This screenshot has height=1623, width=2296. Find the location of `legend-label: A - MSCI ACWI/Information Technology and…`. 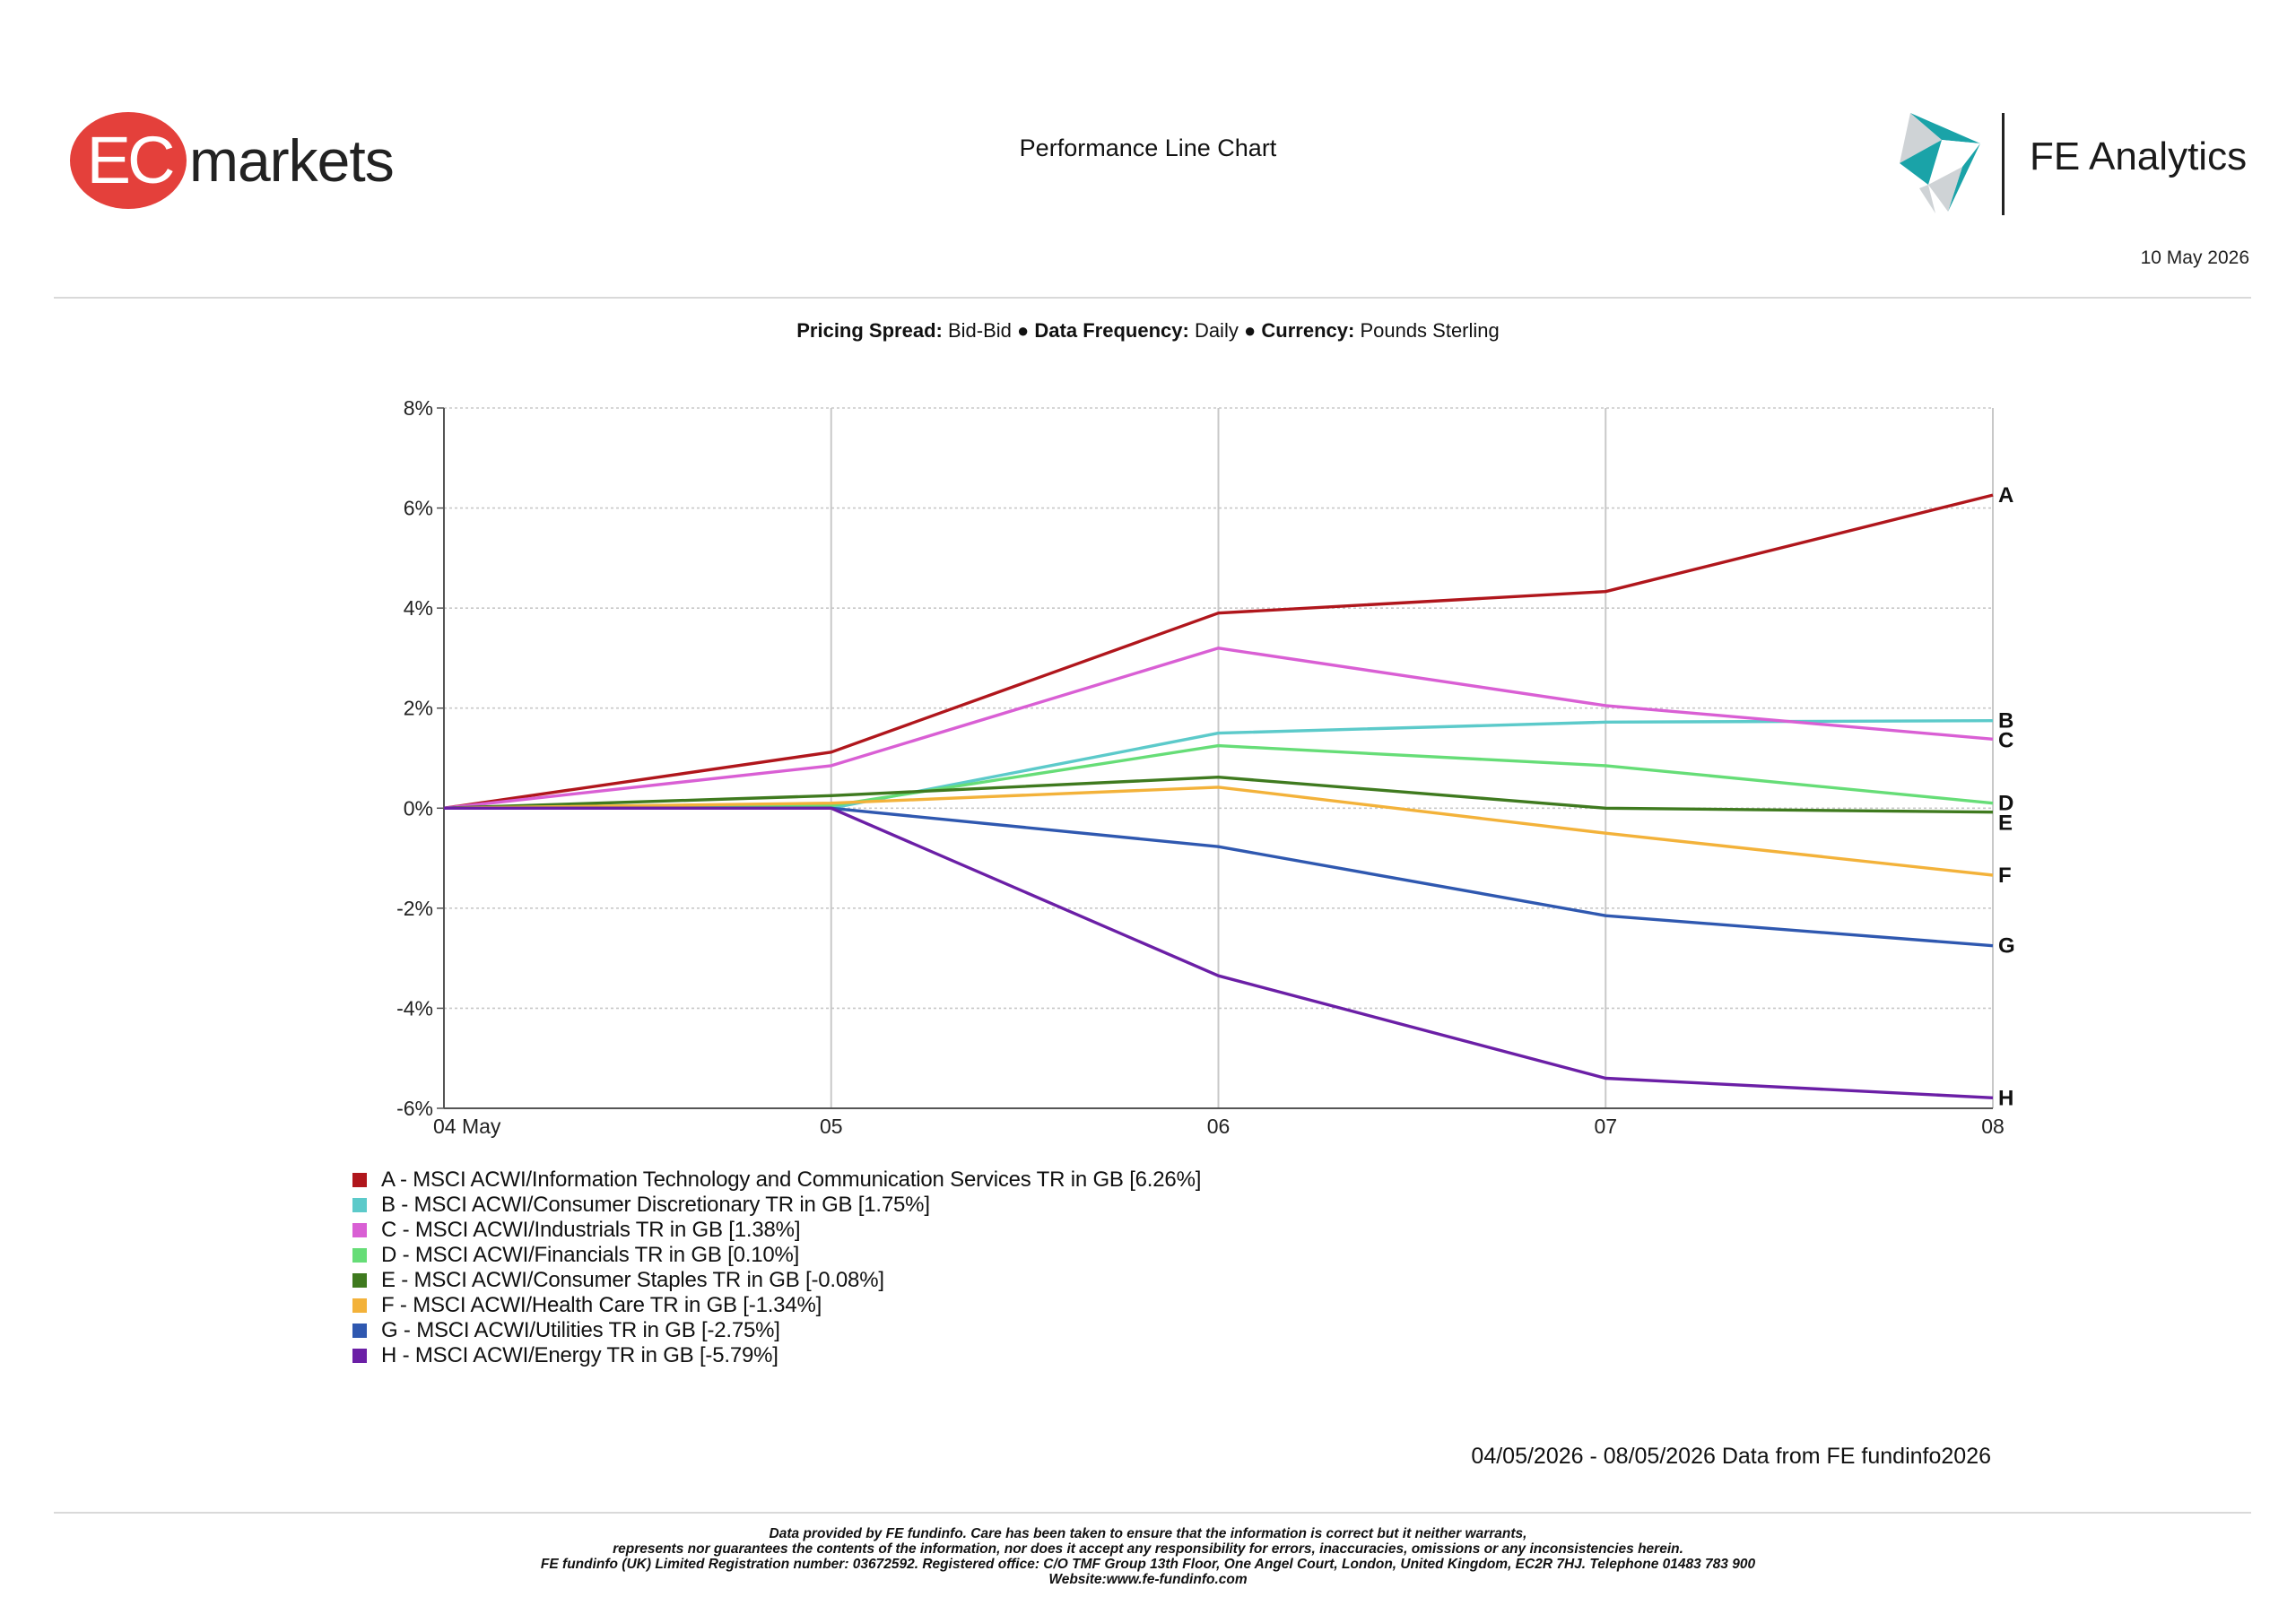

legend-label: A - MSCI ACWI/Information Technology and… is located at coordinates (791, 1179).